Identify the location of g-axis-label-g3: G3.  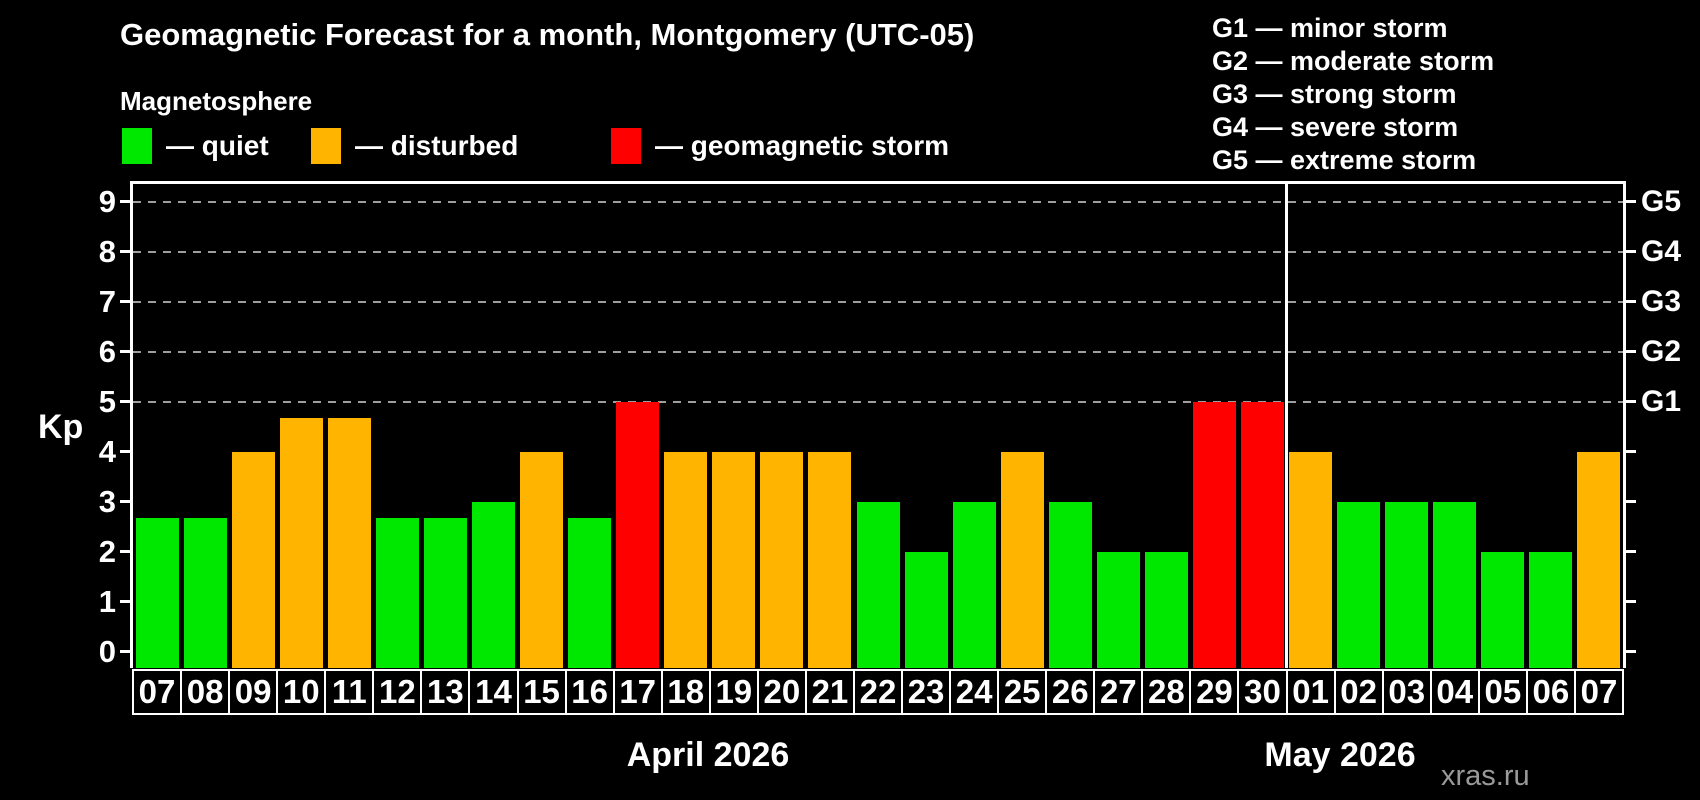
(1661, 301).